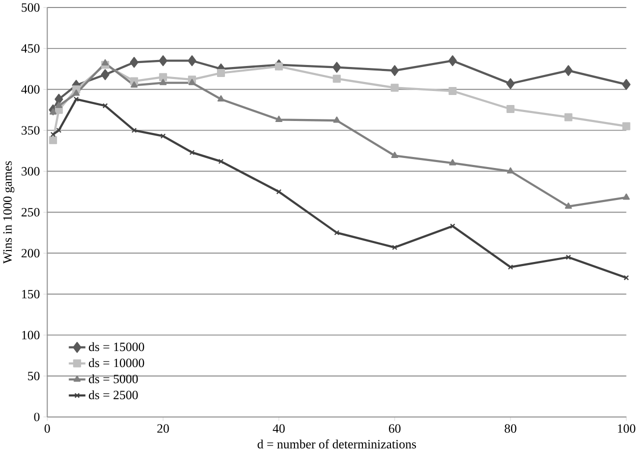 This screenshot has height=452, width=639. I want to click on y-axis-title: Wins in 1000 games, so click(8, 212).